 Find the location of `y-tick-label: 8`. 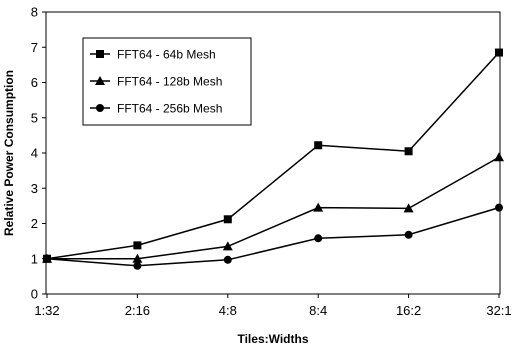

y-tick-label: 8 is located at coordinates (34, 12).